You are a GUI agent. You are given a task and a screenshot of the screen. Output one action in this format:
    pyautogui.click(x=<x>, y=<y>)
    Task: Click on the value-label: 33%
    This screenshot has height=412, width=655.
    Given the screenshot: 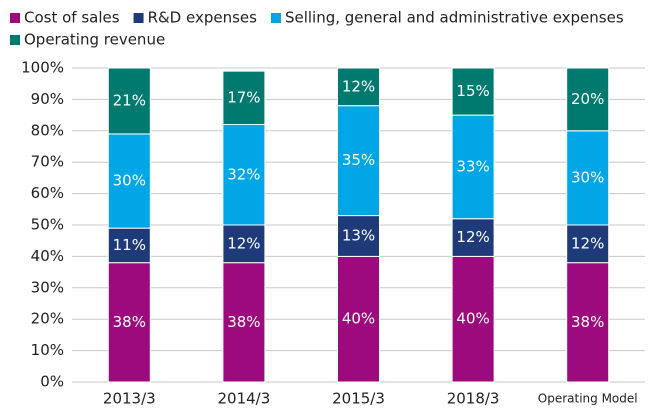 What is the action you would take?
    pyautogui.click(x=472, y=166)
    